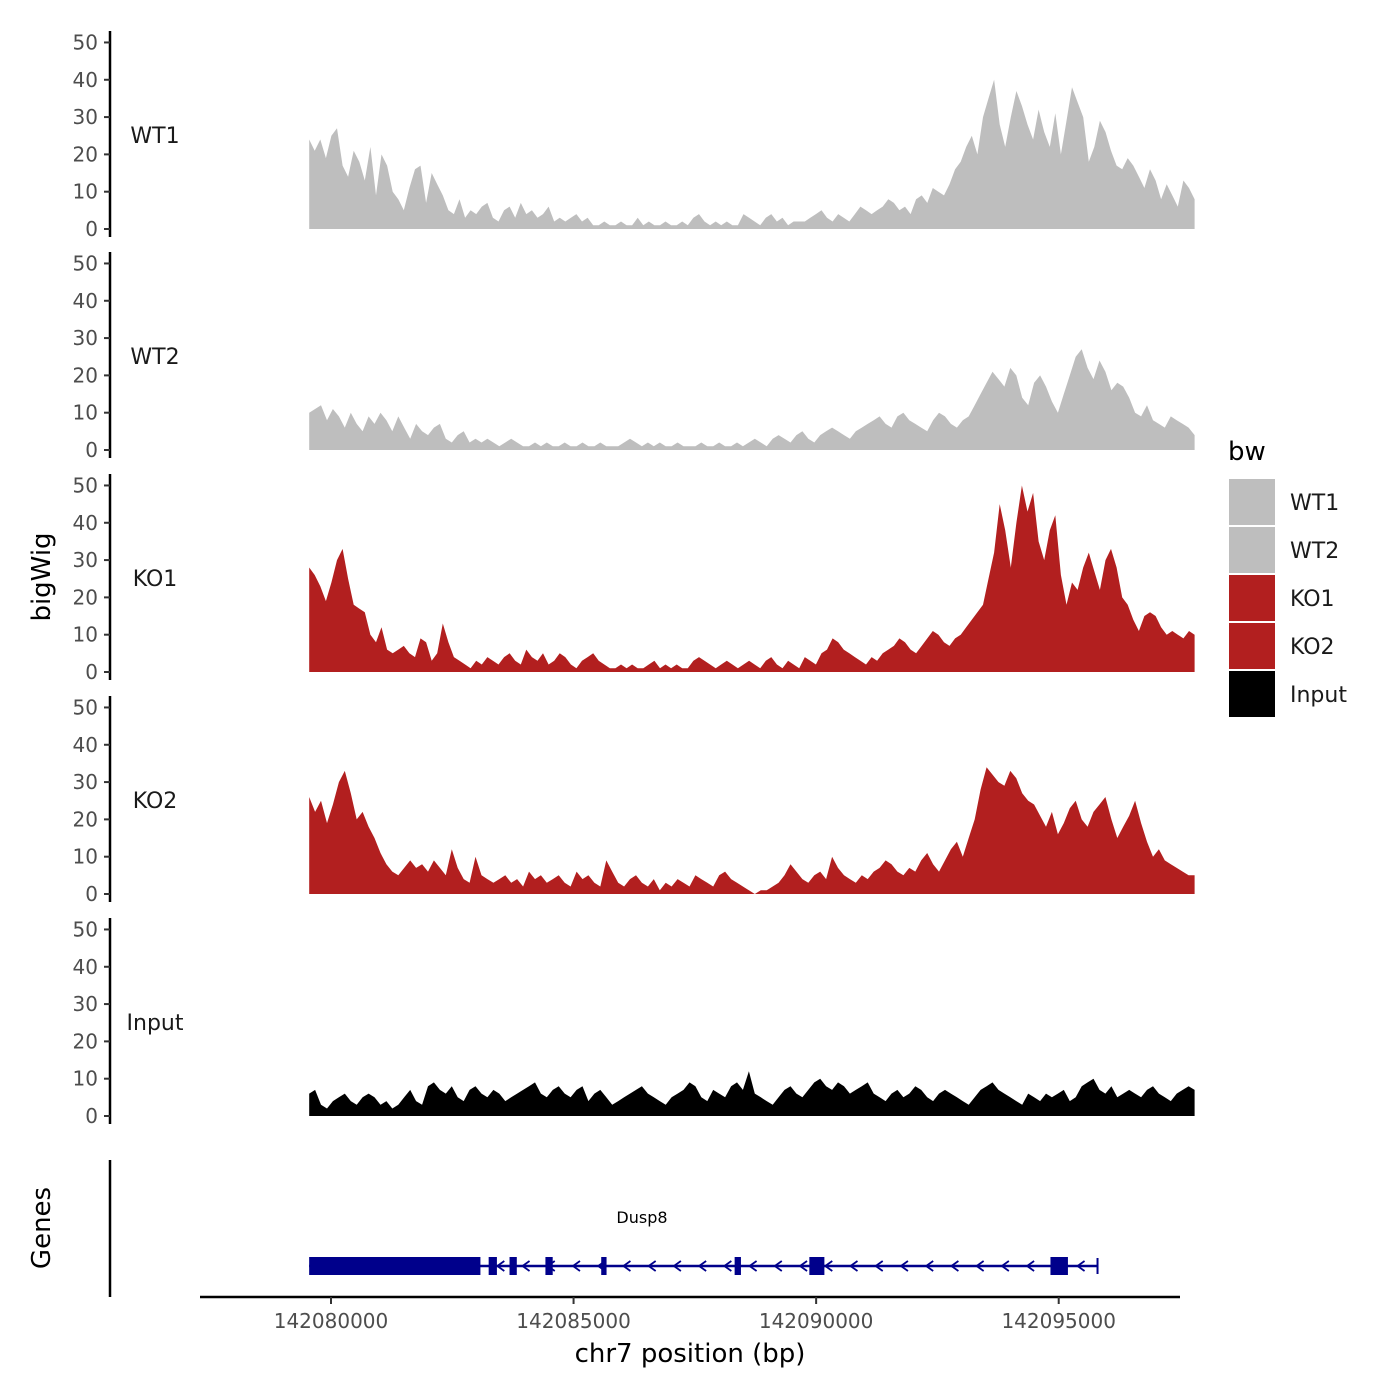 Image resolution: width=1400 pixels, height=1400 pixels. I want to click on legend-key-input, so click(1252, 694).